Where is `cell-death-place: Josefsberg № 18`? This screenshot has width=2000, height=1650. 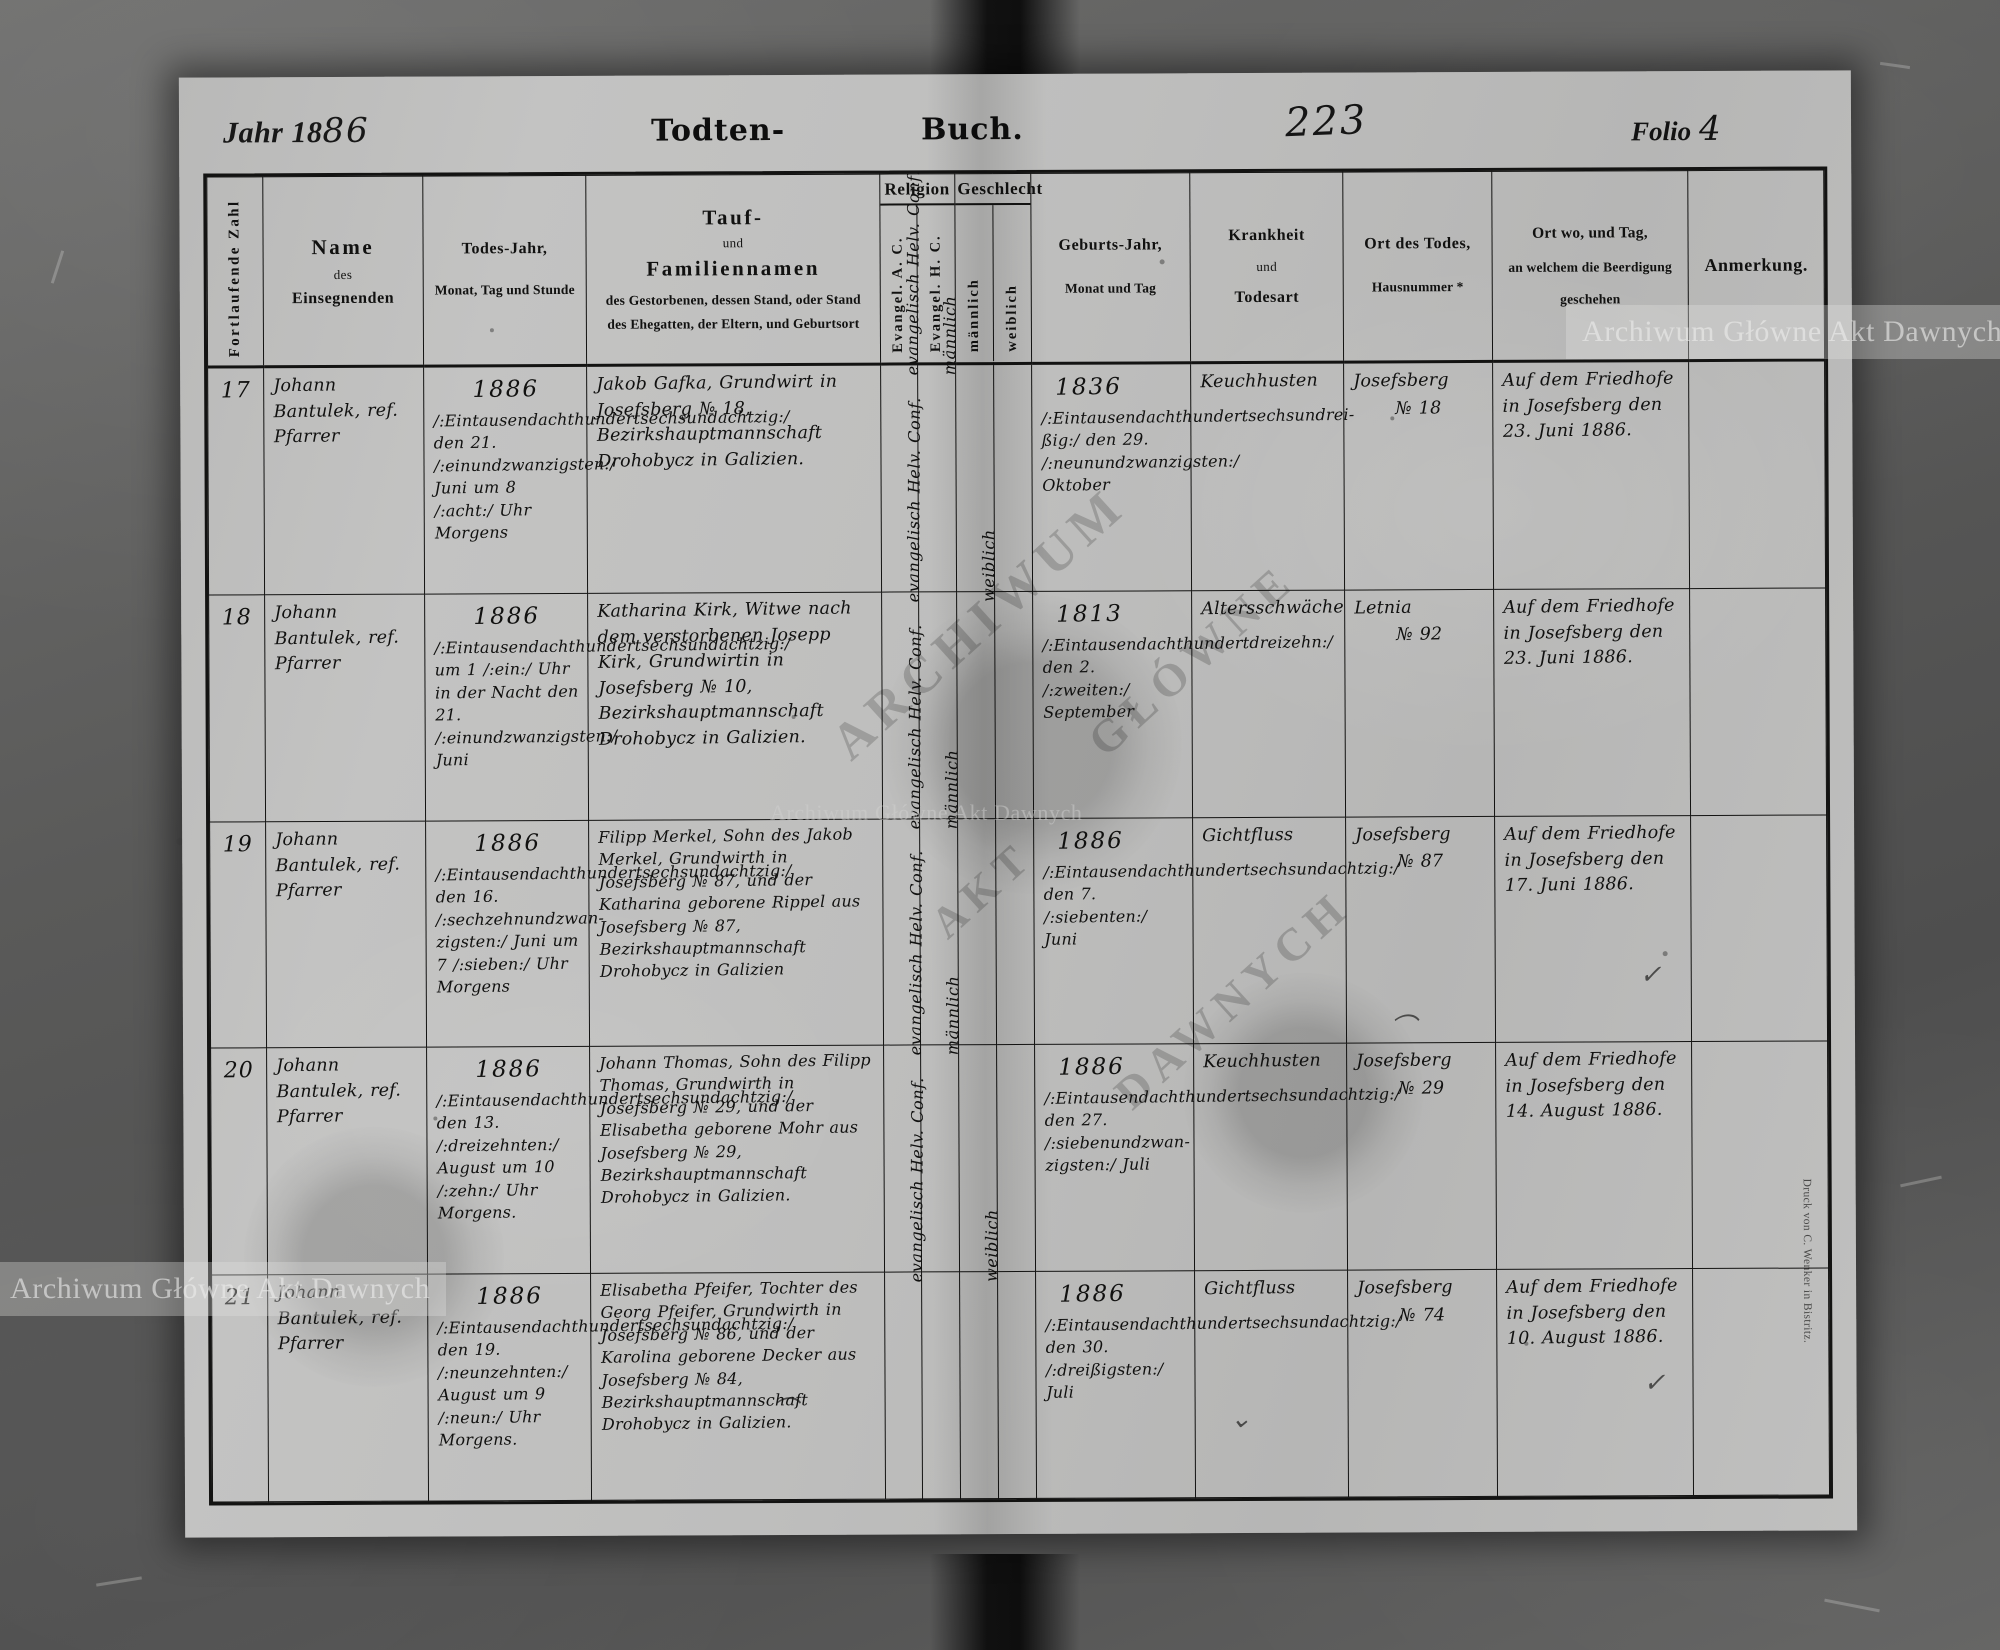 cell-death-place: Josefsberg № 18 is located at coordinates (1418, 475).